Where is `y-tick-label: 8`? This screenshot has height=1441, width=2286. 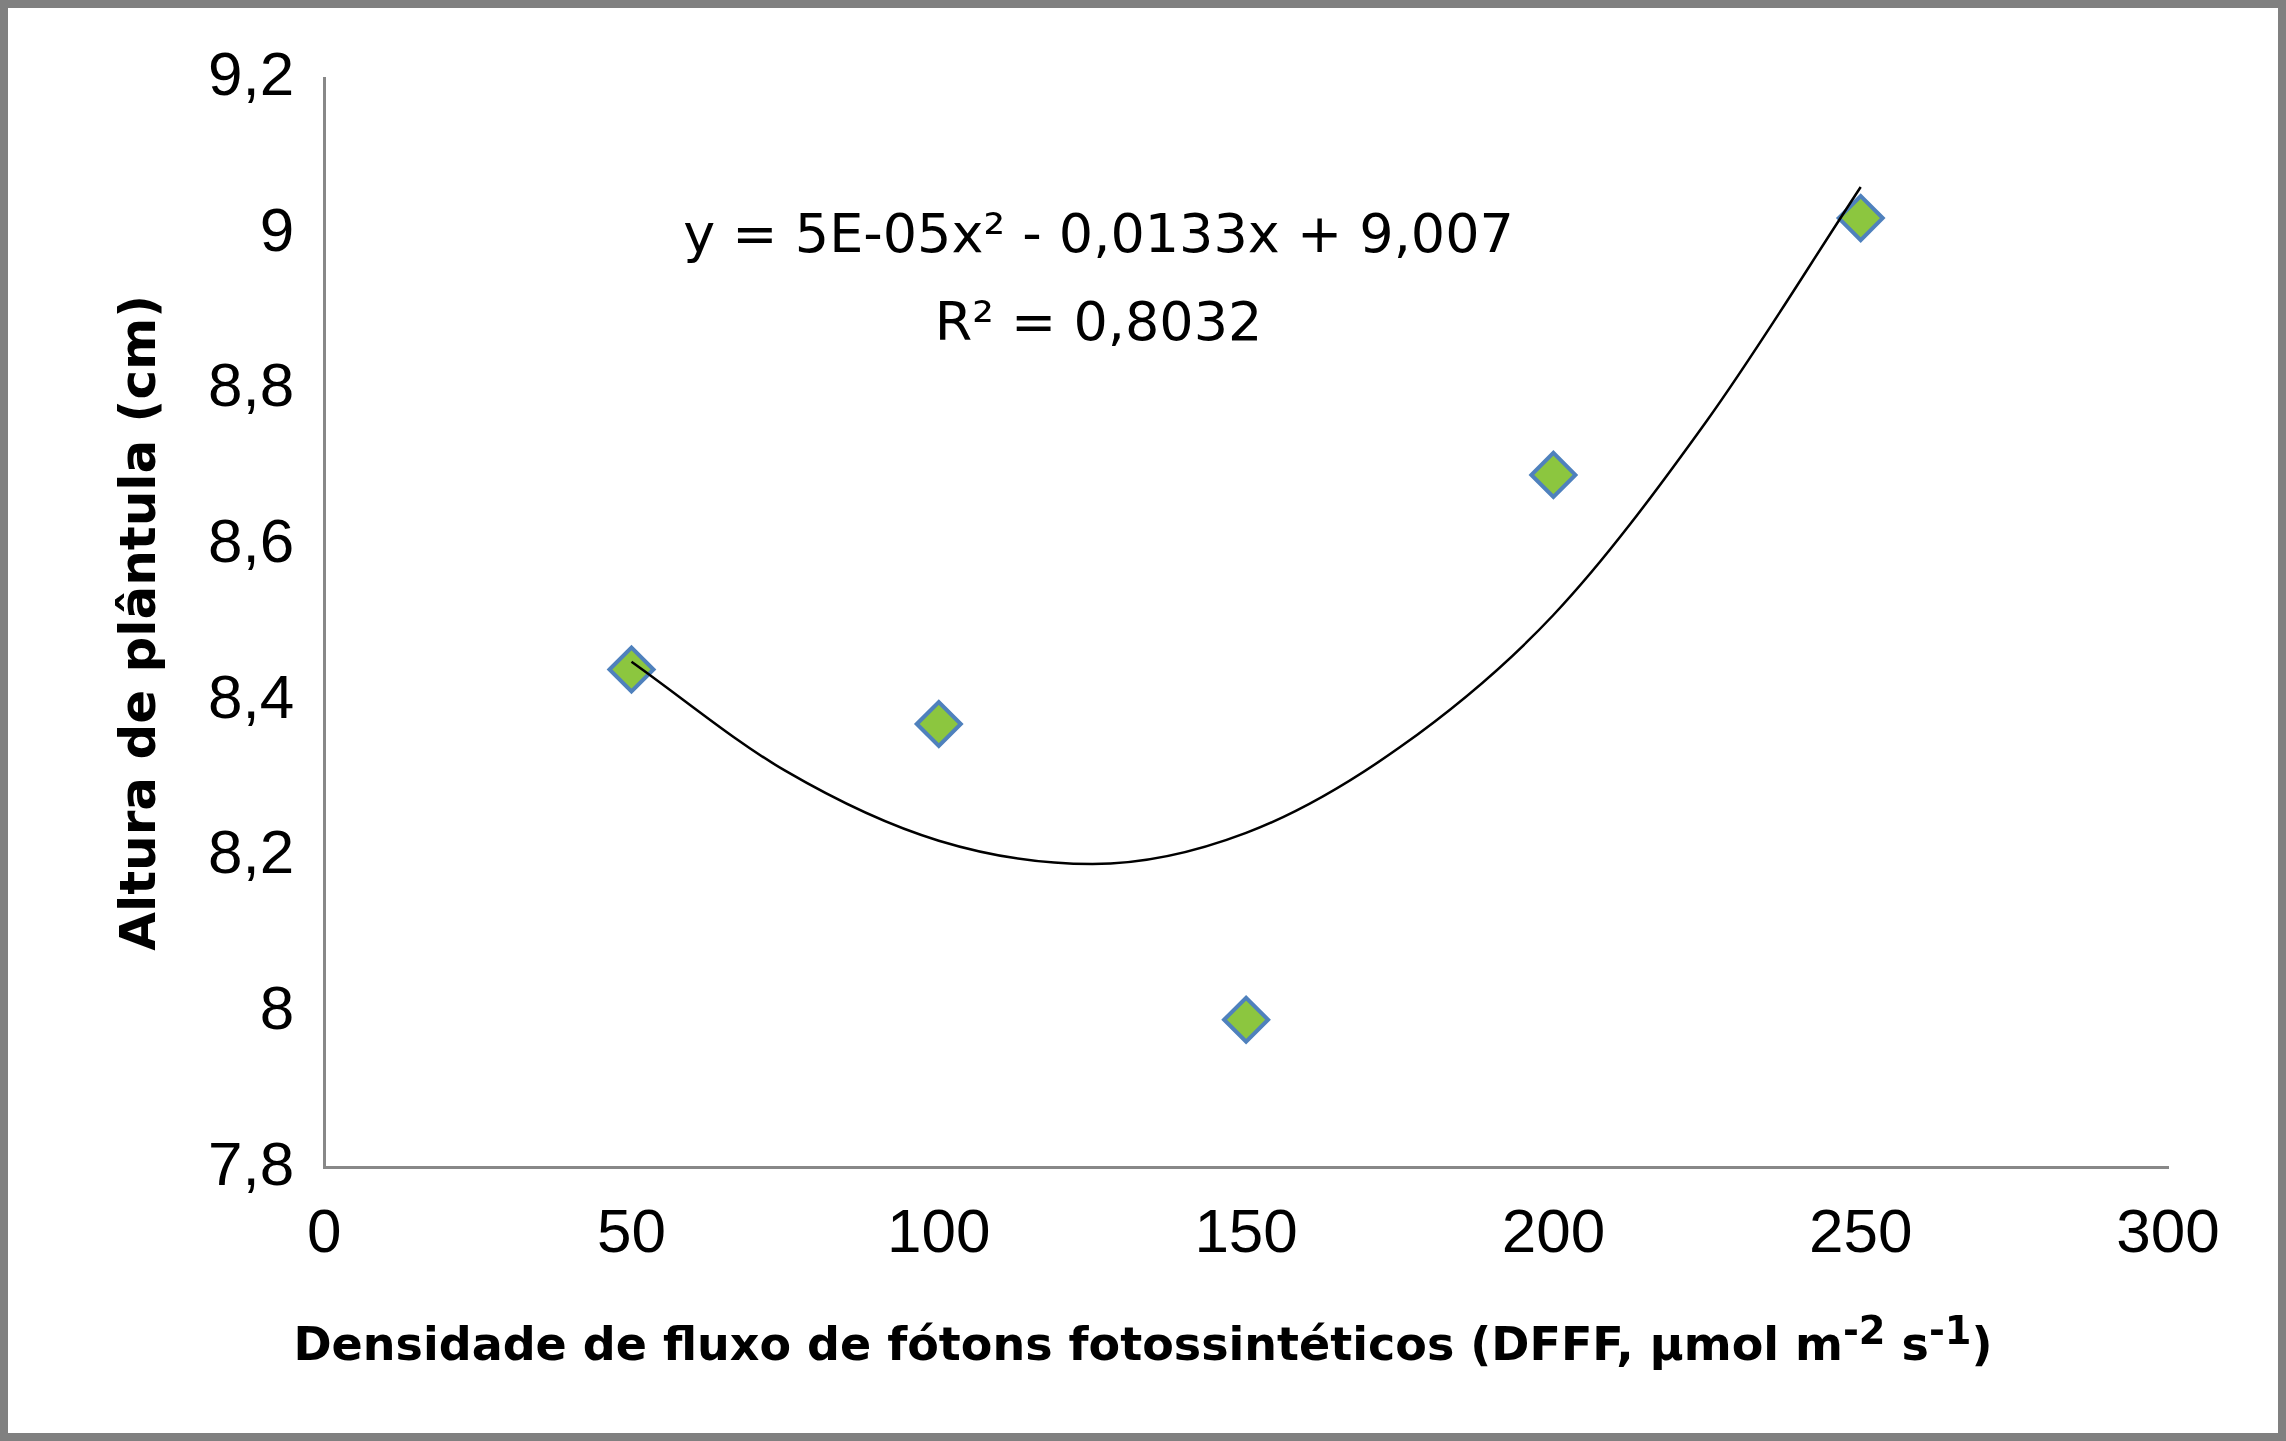 y-tick-label: 8 is located at coordinates (277, 1008).